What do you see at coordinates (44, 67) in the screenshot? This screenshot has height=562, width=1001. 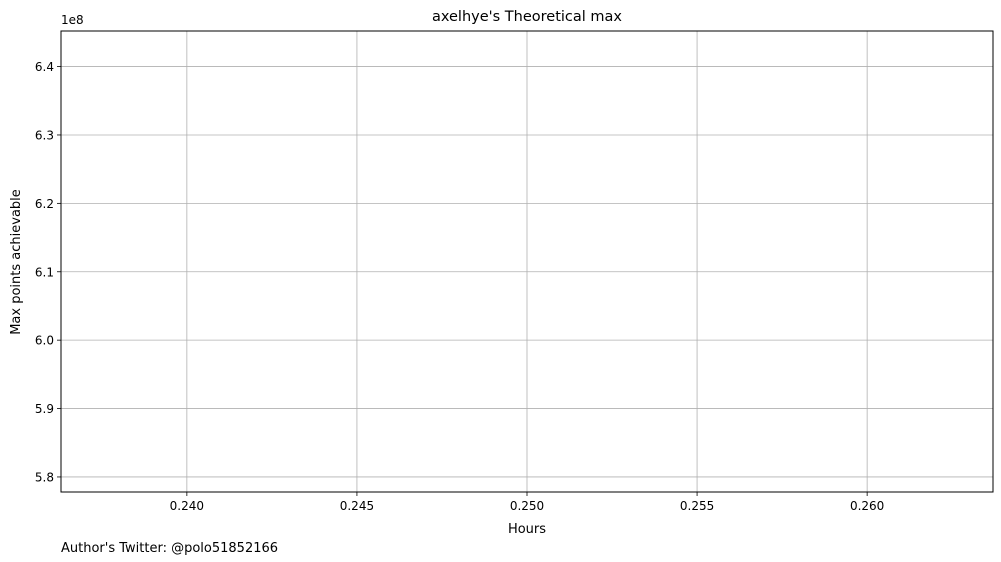 I see `y-tick-label: 6.4` at bounding box center [44, 67].